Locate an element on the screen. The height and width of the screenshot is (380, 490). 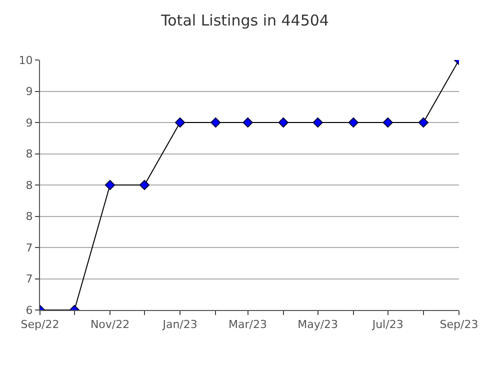
x-tick-label: Mar/23 is located at coordinates (248, 325).